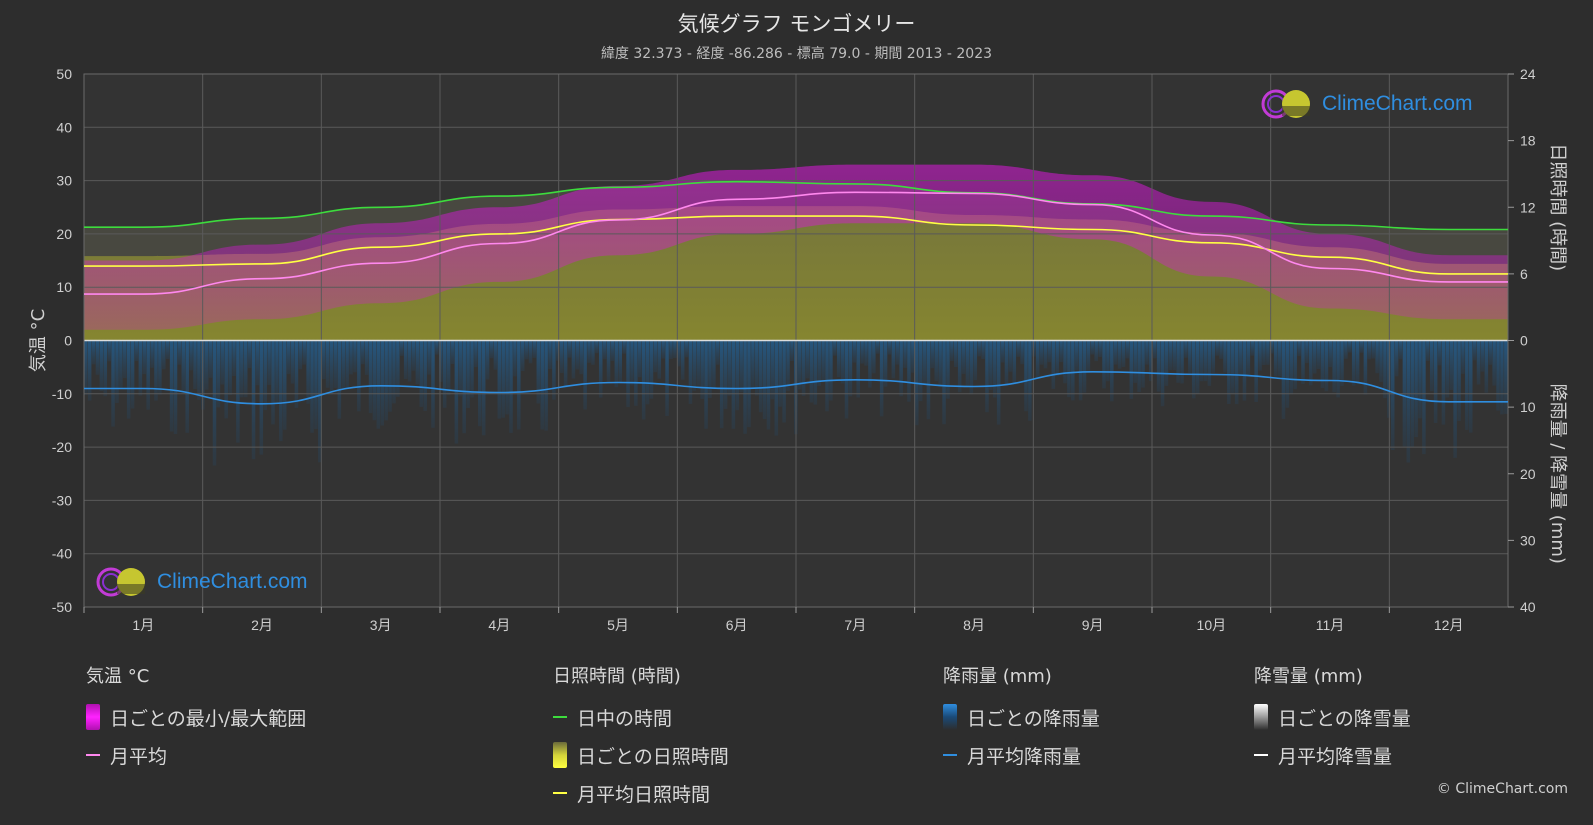  What do you see at coordinates (1528, 474) in the screenshot?
I see `y-right-bottom-tick-label: 20` at bounding box center [1528, 474].